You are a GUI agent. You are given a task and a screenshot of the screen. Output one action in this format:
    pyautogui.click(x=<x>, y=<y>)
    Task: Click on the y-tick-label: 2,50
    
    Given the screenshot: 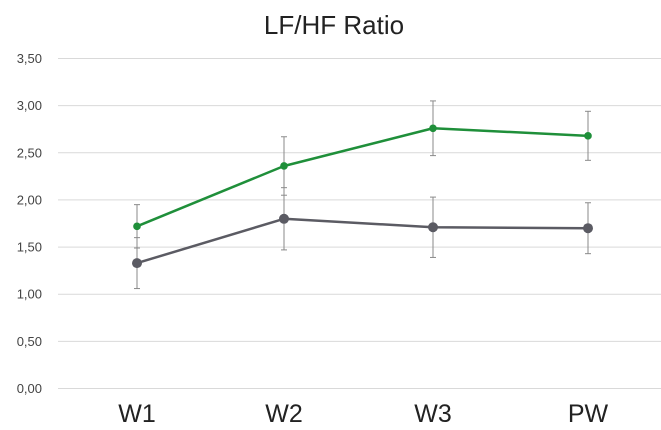 What is the action you would take?
    pyautogui.click(x=29, y=152)
    